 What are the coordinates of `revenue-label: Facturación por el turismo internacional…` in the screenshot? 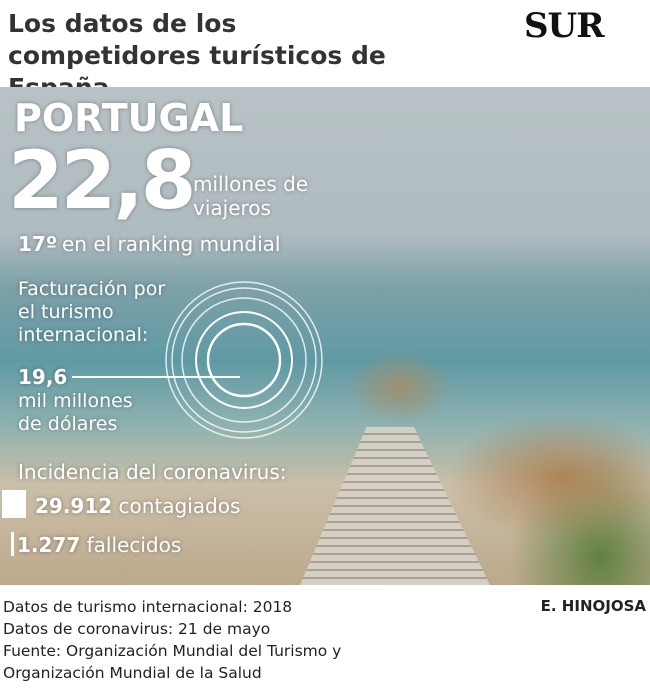 It's located at (92, 312).